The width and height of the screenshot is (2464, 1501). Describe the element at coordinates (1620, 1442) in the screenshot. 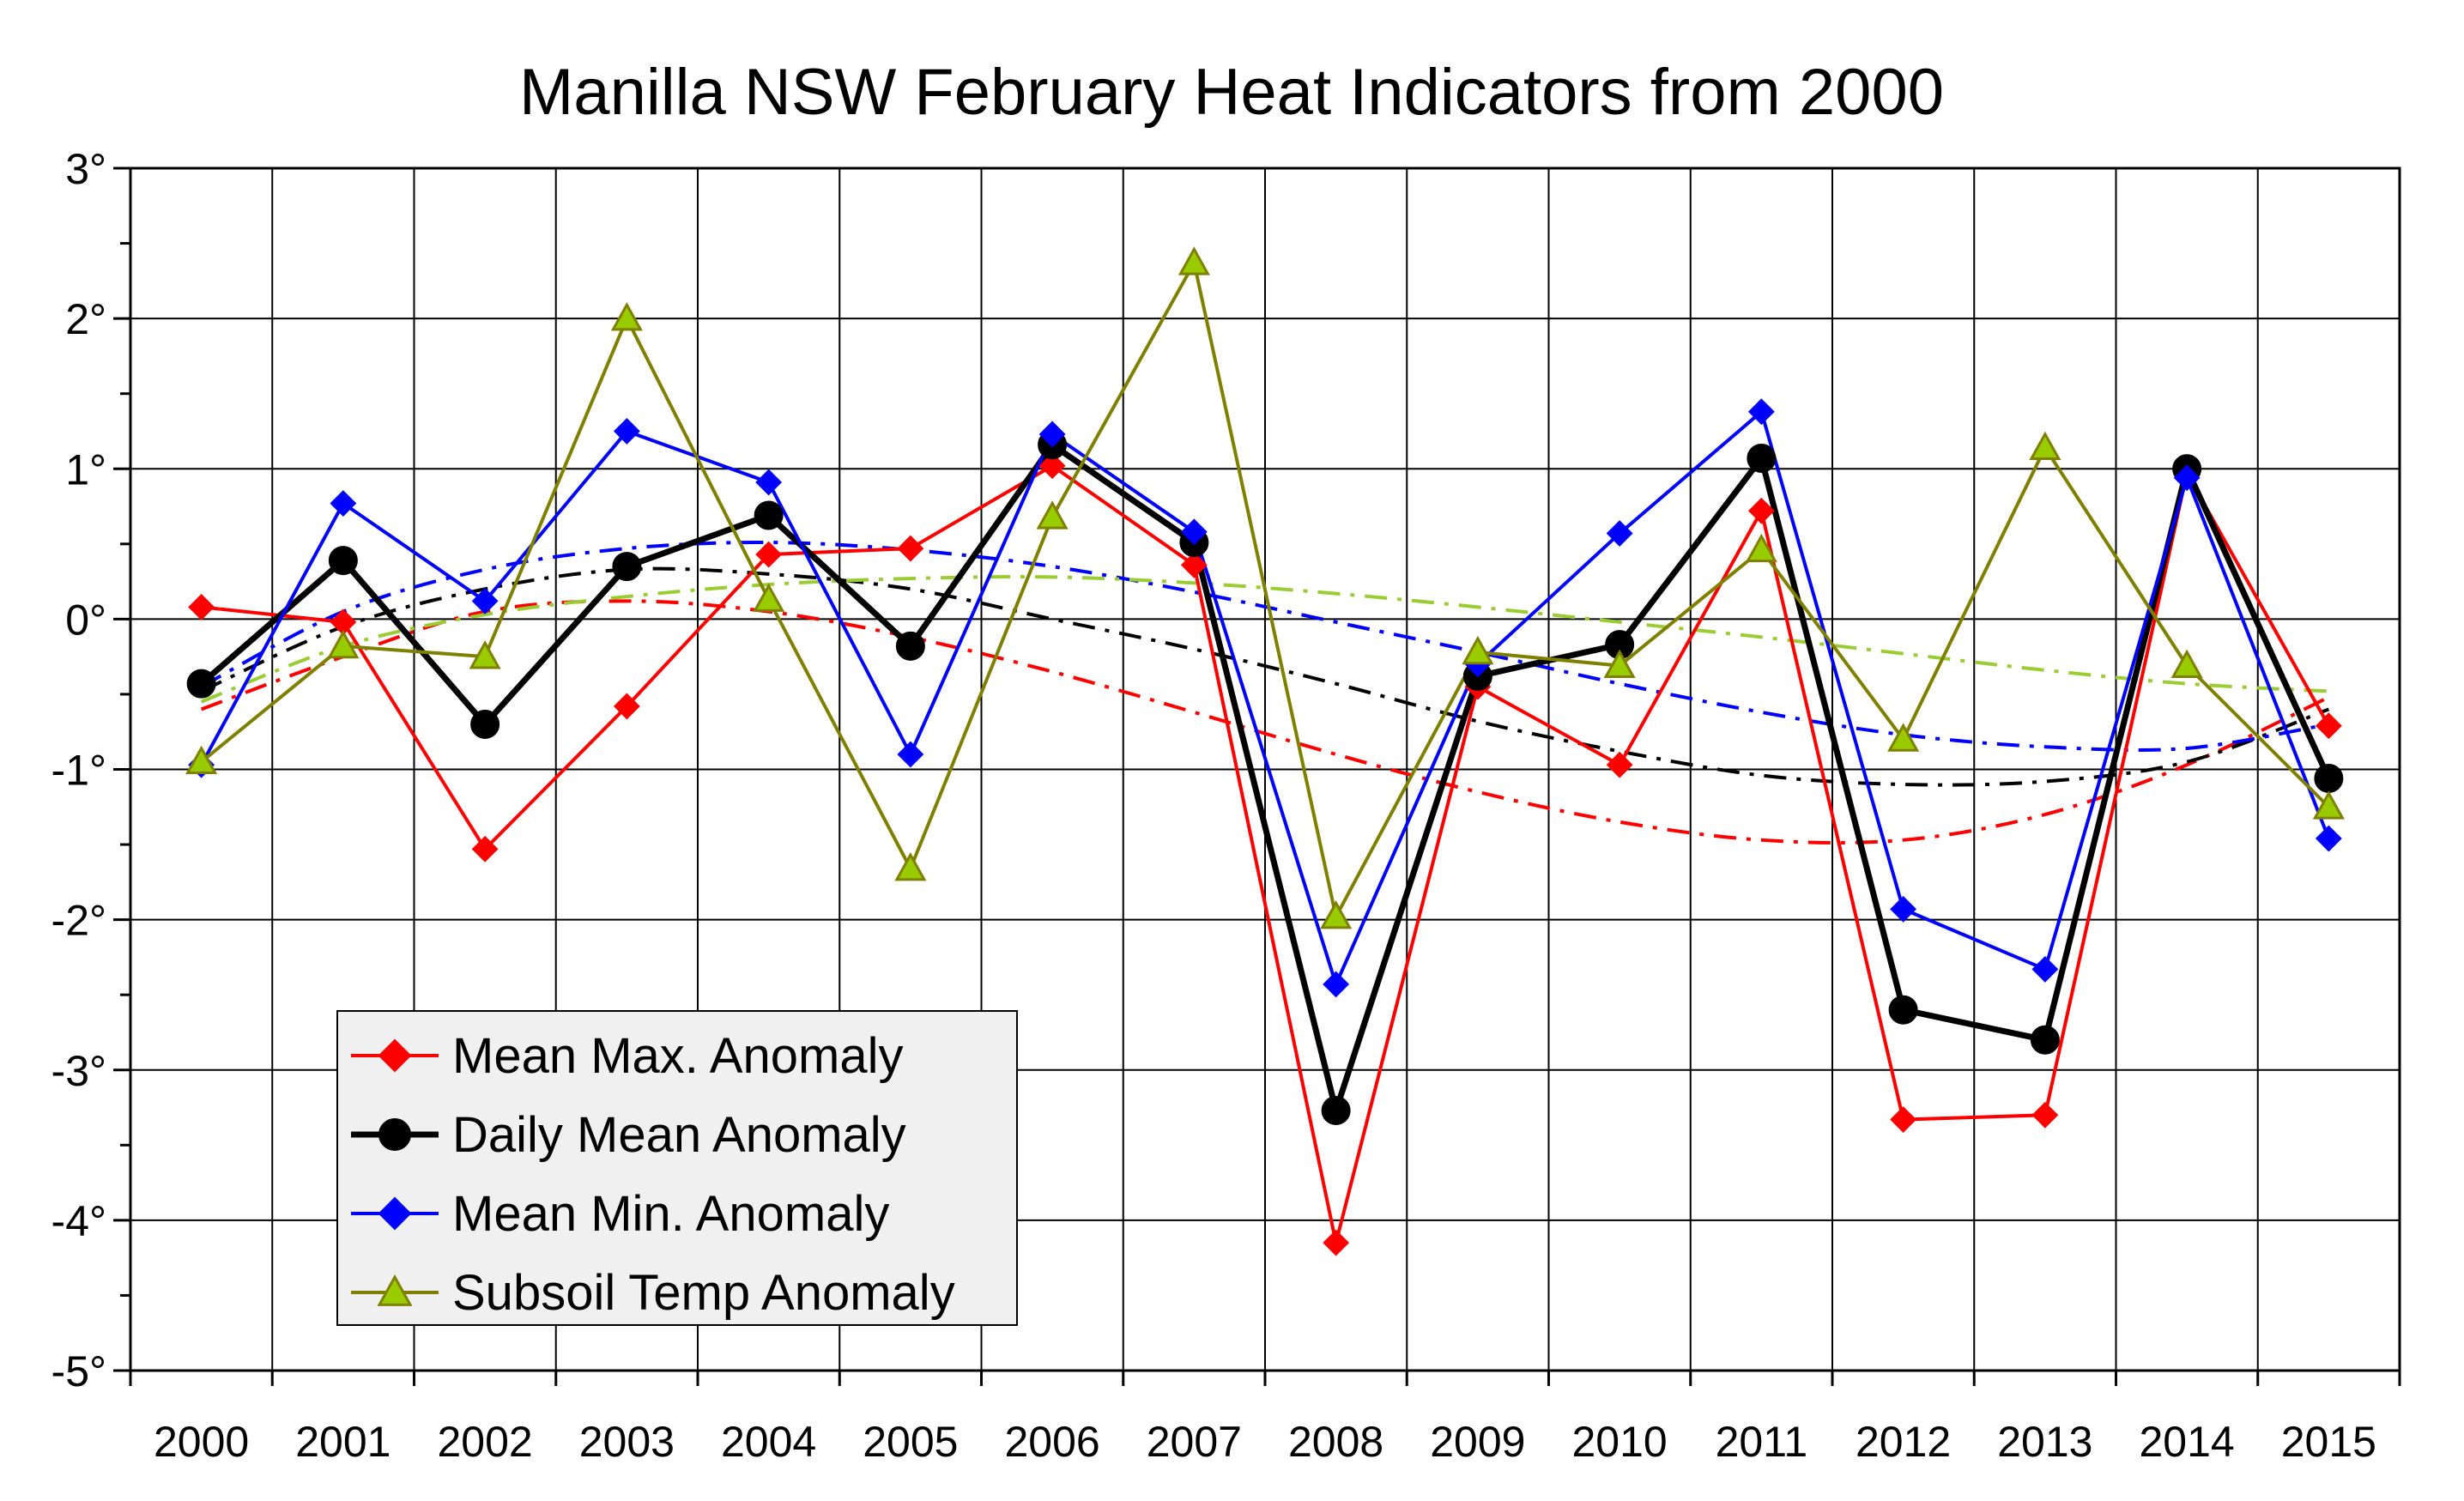

I see `x-tick-label: 2010` at that location.